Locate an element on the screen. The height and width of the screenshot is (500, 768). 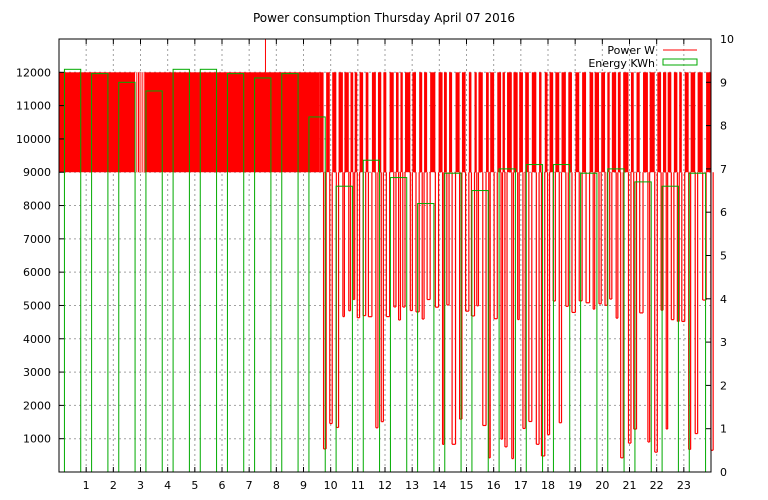
chart-title: Power consumption Thursday April 07 2016 is located at coordinates (384, 18).